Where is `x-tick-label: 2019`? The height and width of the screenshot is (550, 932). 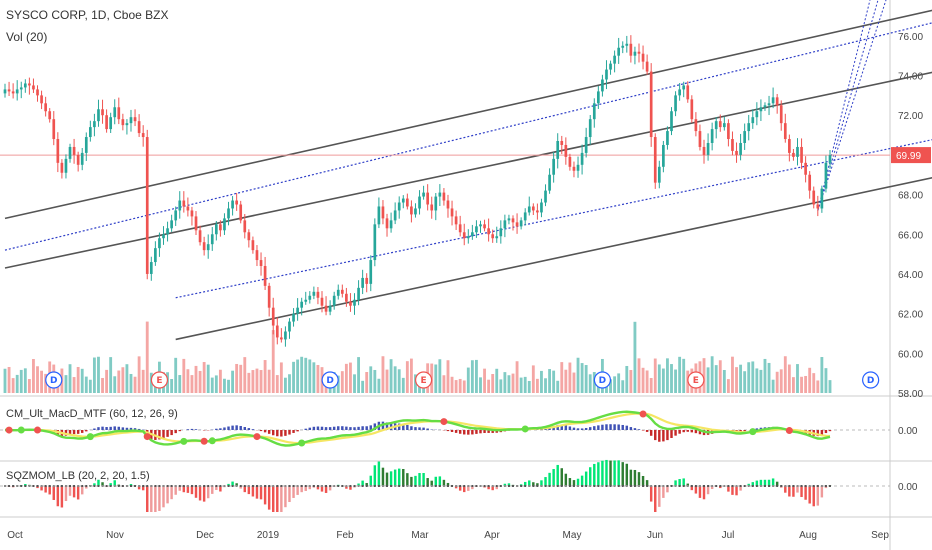
x-tick-label: 2019 is located at coordinates (268, 535).